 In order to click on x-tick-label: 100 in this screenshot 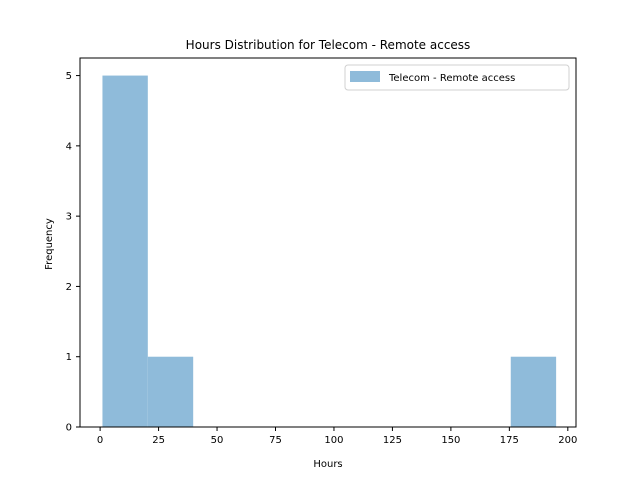, I will do `click(333, 440)`.